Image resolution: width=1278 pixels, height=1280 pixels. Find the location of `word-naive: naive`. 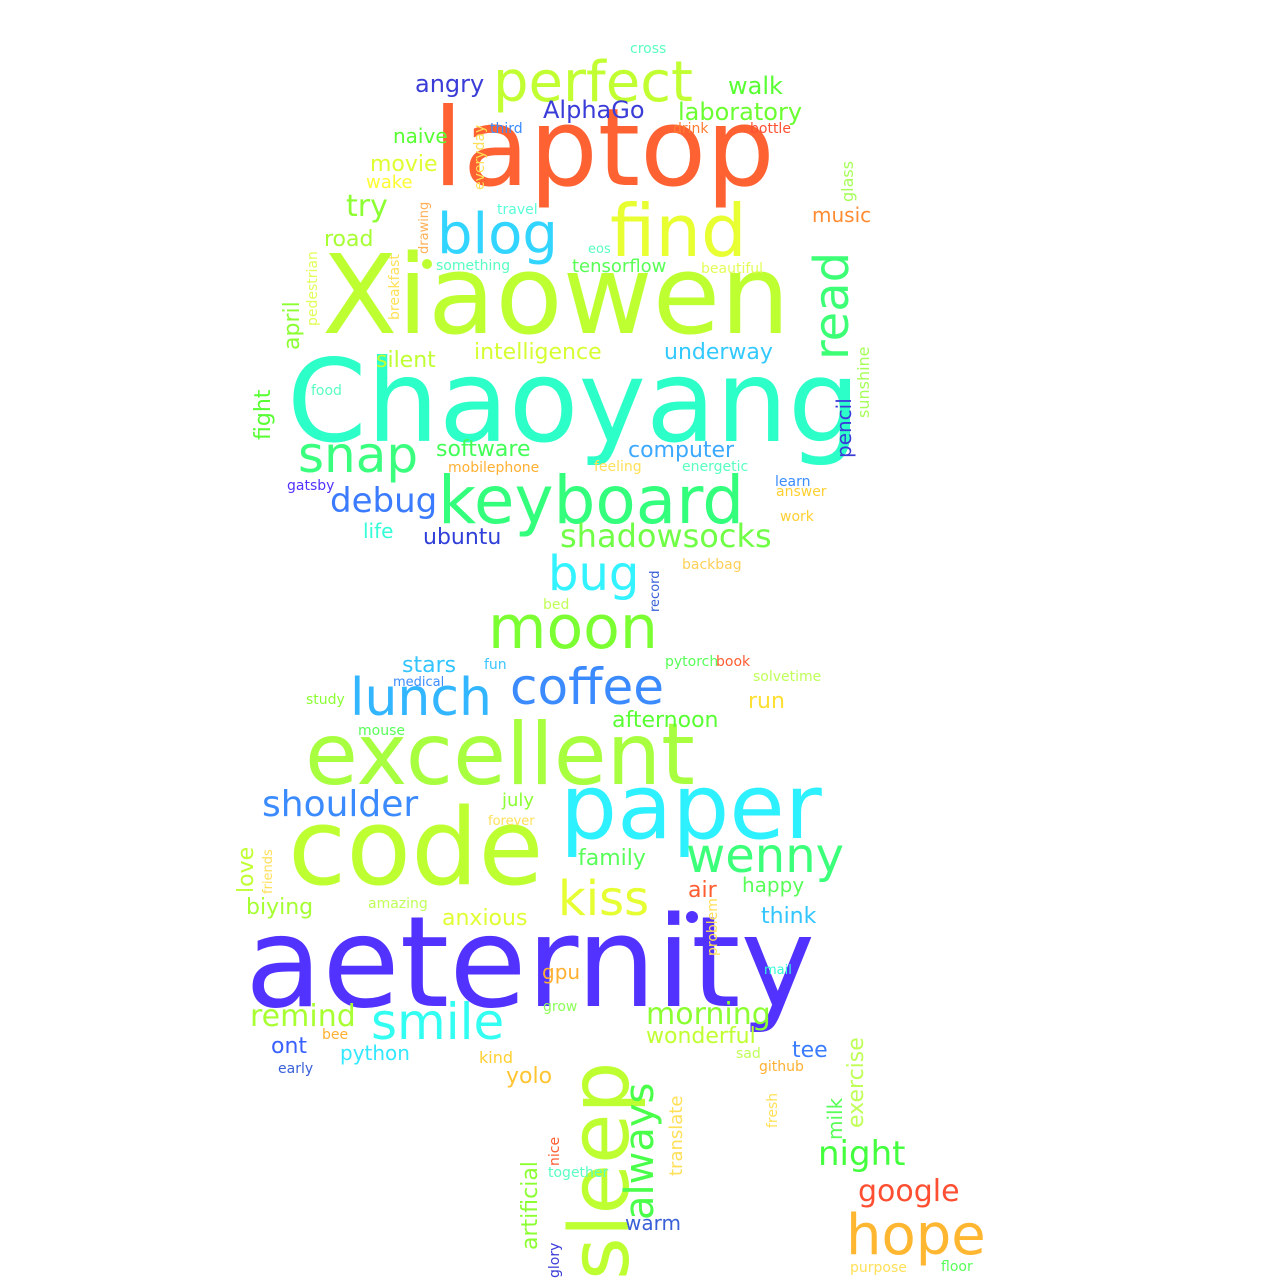

word-naive: naive is located at coordinates (420, 136).